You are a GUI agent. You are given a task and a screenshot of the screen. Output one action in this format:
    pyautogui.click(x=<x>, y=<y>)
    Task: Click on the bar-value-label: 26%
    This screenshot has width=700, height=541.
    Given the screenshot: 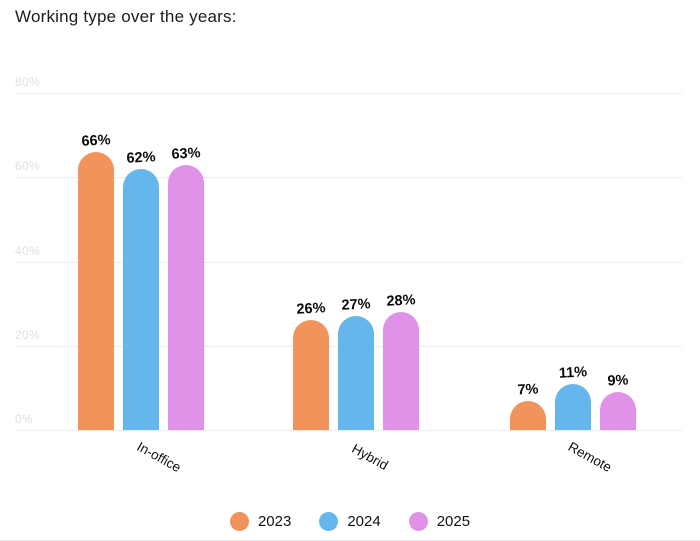 What is the action you would take?
    pyautogui.click(x=311, y=309)
    